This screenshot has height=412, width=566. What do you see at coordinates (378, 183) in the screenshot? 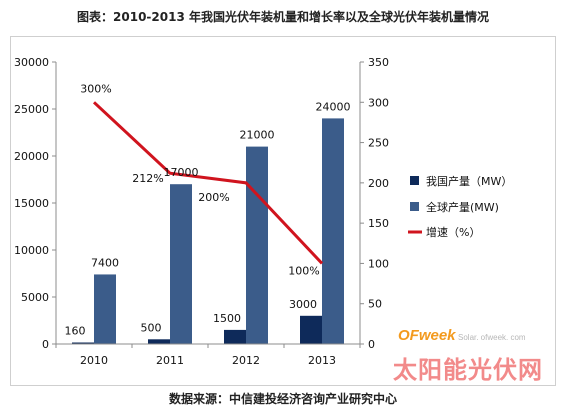
I see `right-tick-label: 200` at bounding box center [378, 183].